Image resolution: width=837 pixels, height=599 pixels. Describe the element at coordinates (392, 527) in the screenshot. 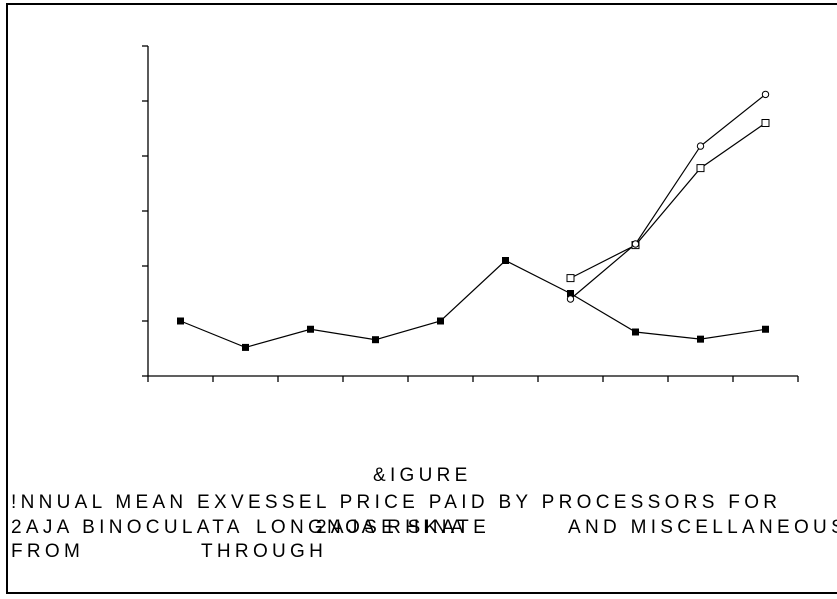

I see `caption-species-3: 2AJA RHINA` at that location.